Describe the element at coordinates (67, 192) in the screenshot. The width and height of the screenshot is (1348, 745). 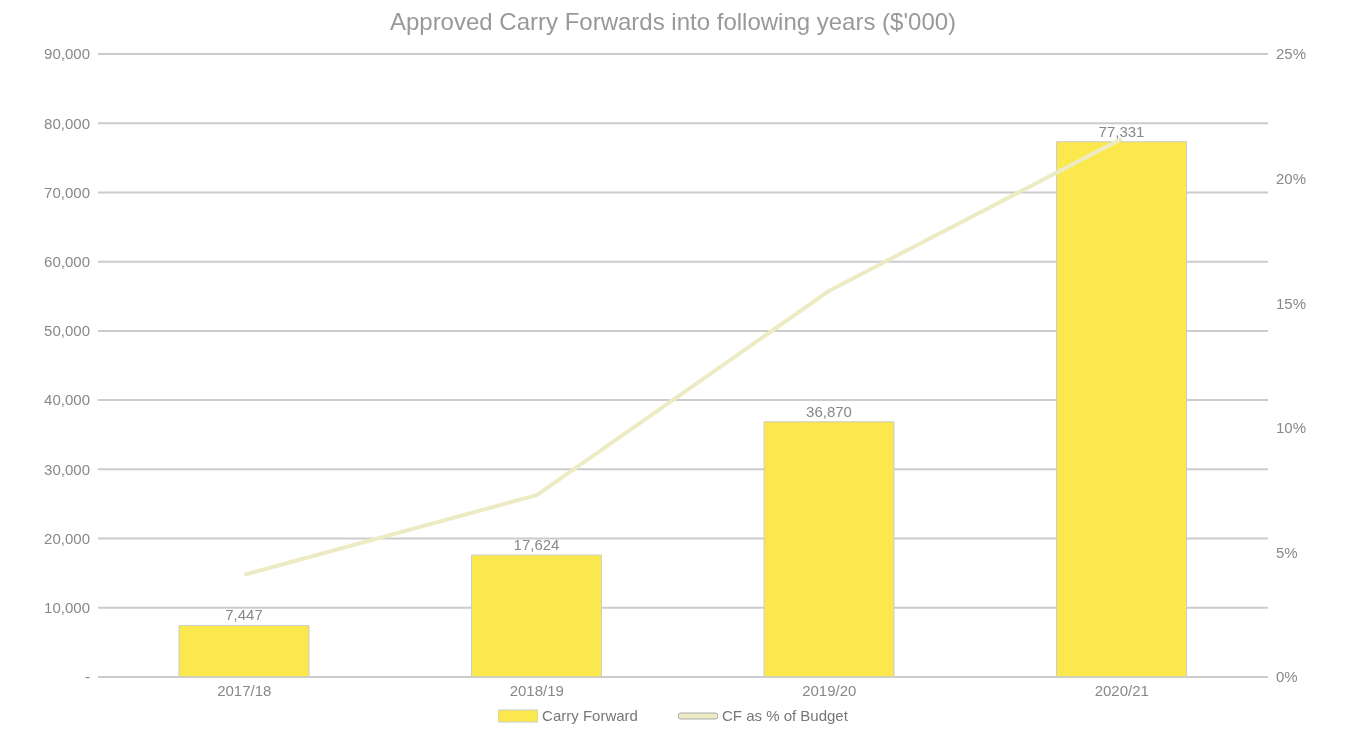
I see `y-tick-label: 70,000` at that location.